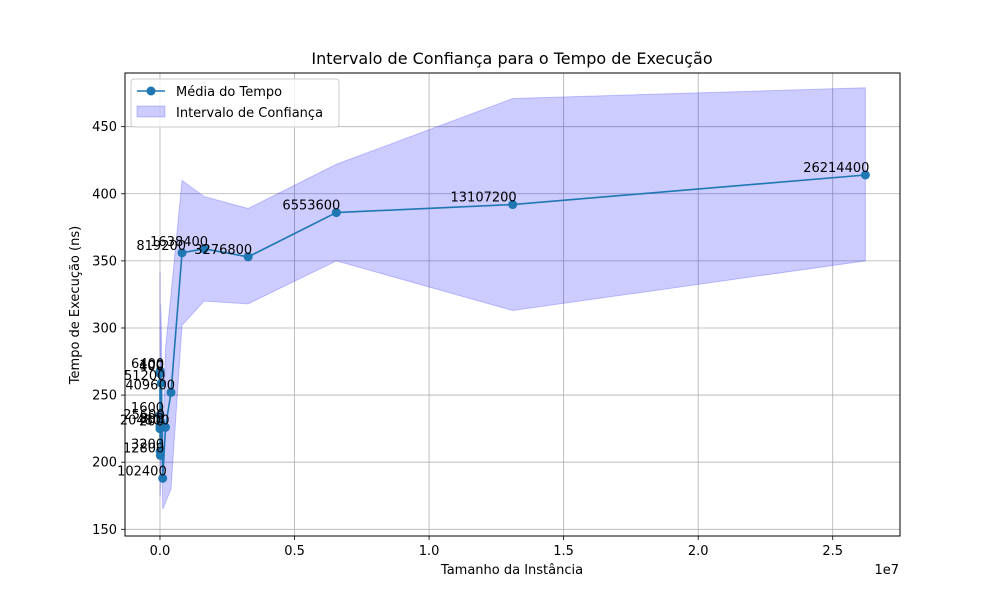 The image size is (1000, 605). I want to click on point-label: 100, so click(151, 365).